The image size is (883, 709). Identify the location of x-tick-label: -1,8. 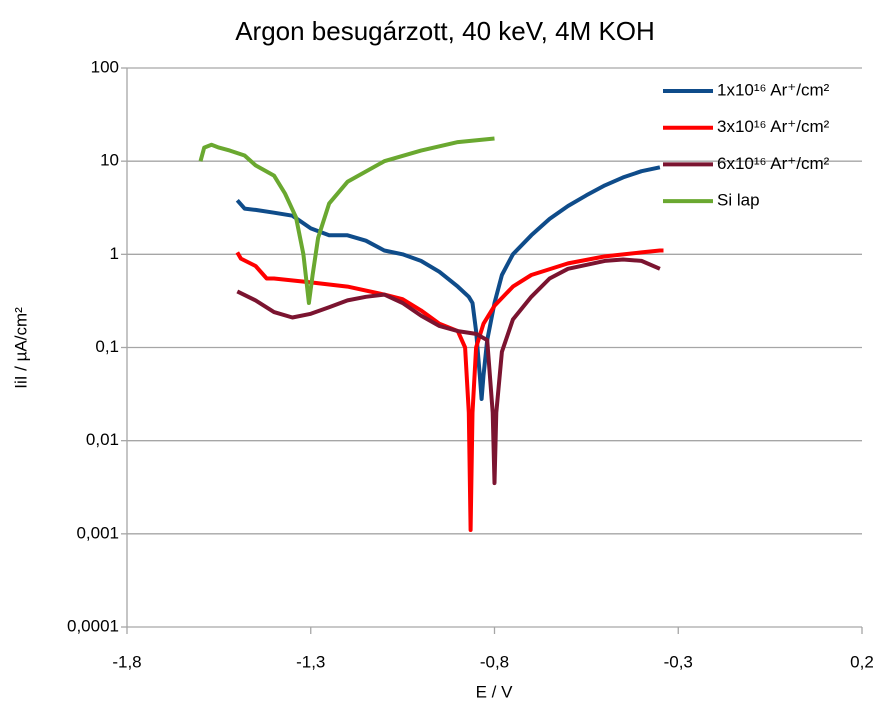
(126, 661).